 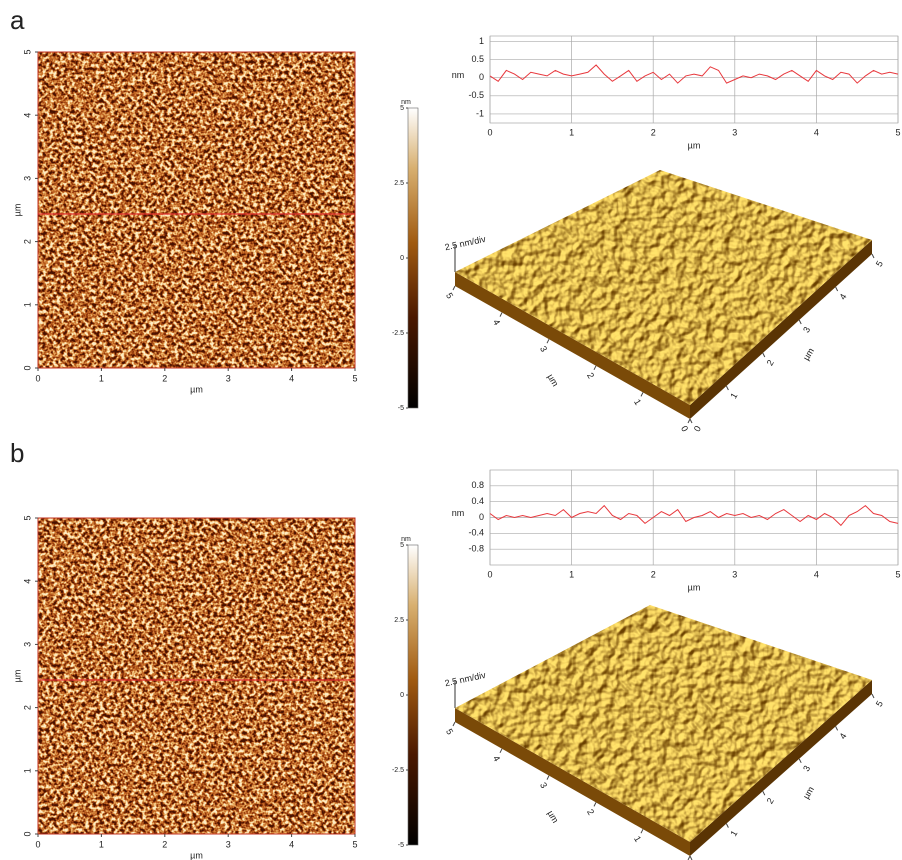 What do you see at coordinates (476, 95) in the screenshot?
I see `y-tick-label: -0.5` at bounding box center [476, 95].